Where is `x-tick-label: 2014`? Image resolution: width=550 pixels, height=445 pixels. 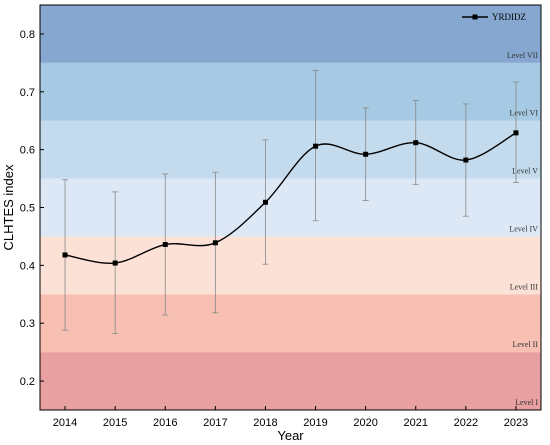
x-tick-label: 2014 is located at coordinates (65, 423).